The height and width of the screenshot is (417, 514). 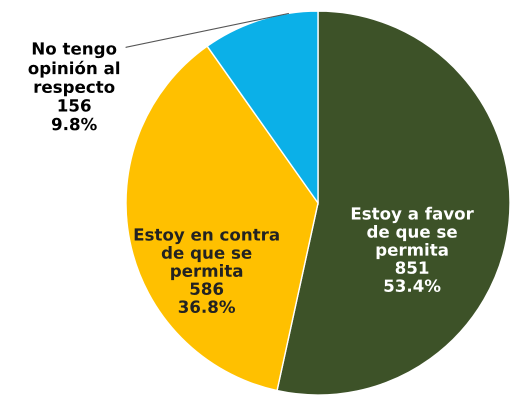 What do you see at coordinates (206, 254) in the screenshot?
I see `slice-label: Estoy en contra de que se permita` at bounding box center [206, 254].